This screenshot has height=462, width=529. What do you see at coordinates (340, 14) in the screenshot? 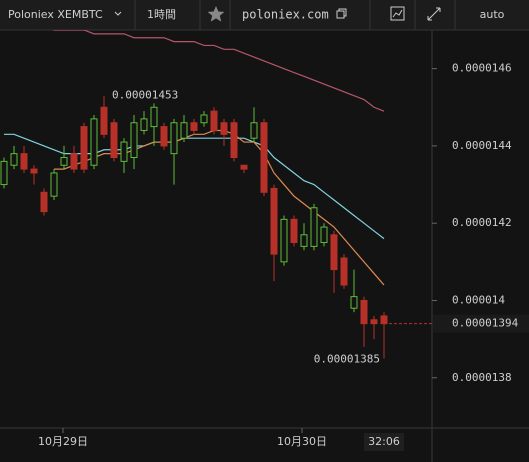
I see `copy-icon-back` at bounding box center [340, 14].